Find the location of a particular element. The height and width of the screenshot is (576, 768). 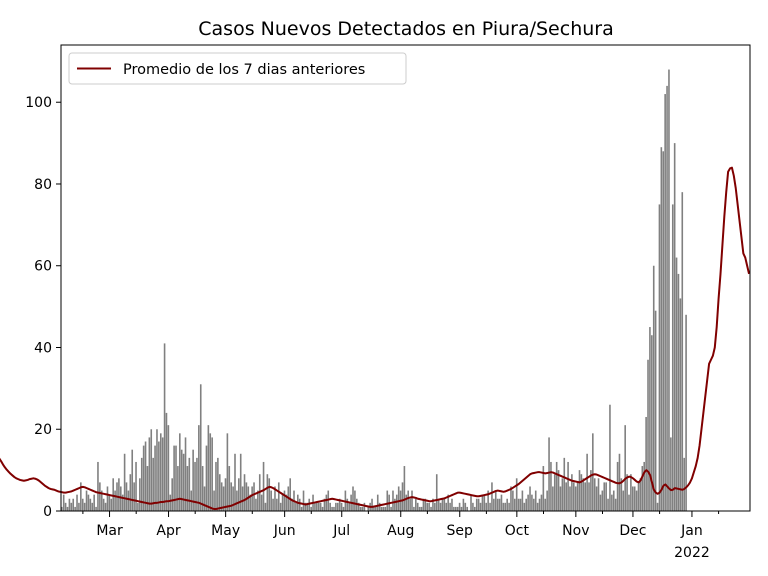

x-tick-label: Dec is located at coordinates (632, 531).